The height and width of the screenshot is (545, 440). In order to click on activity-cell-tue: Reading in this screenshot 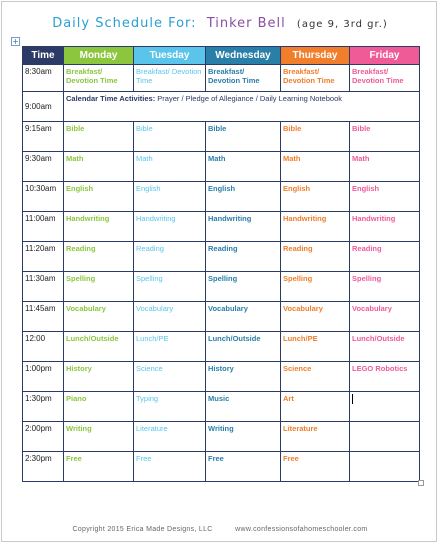, I will do `click(169, 256)`.